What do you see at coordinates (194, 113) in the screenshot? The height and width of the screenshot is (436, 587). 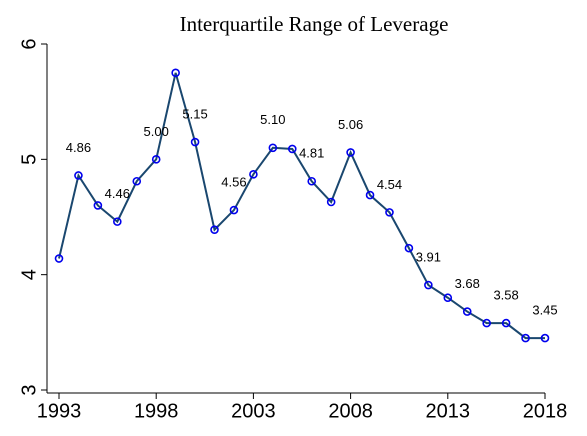 I see `data-label: 5.15` at bounding box center [194, 113].